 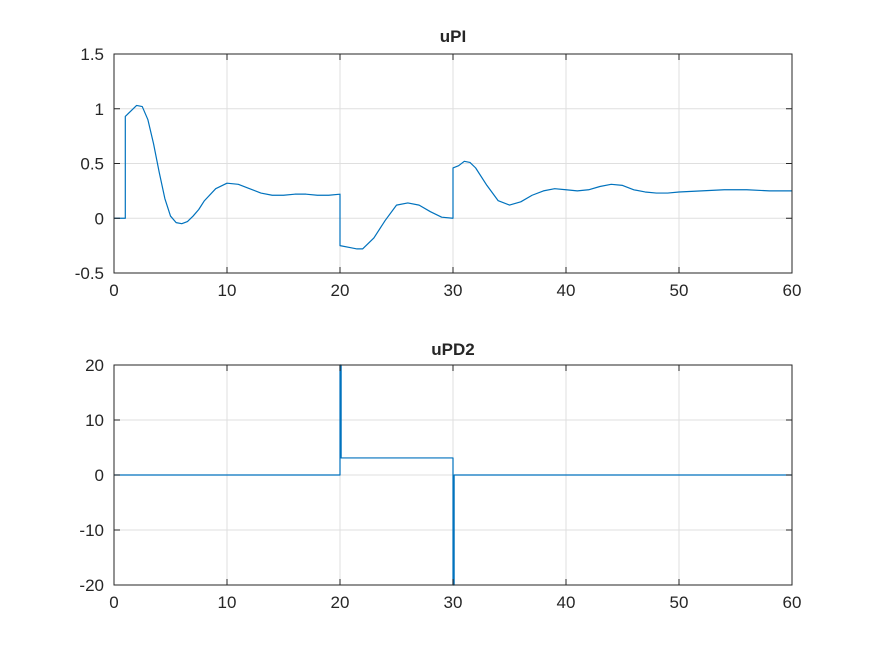 I want to click on plot-upd2-y-tick-label-4: 20, so click(x=94, y=365).